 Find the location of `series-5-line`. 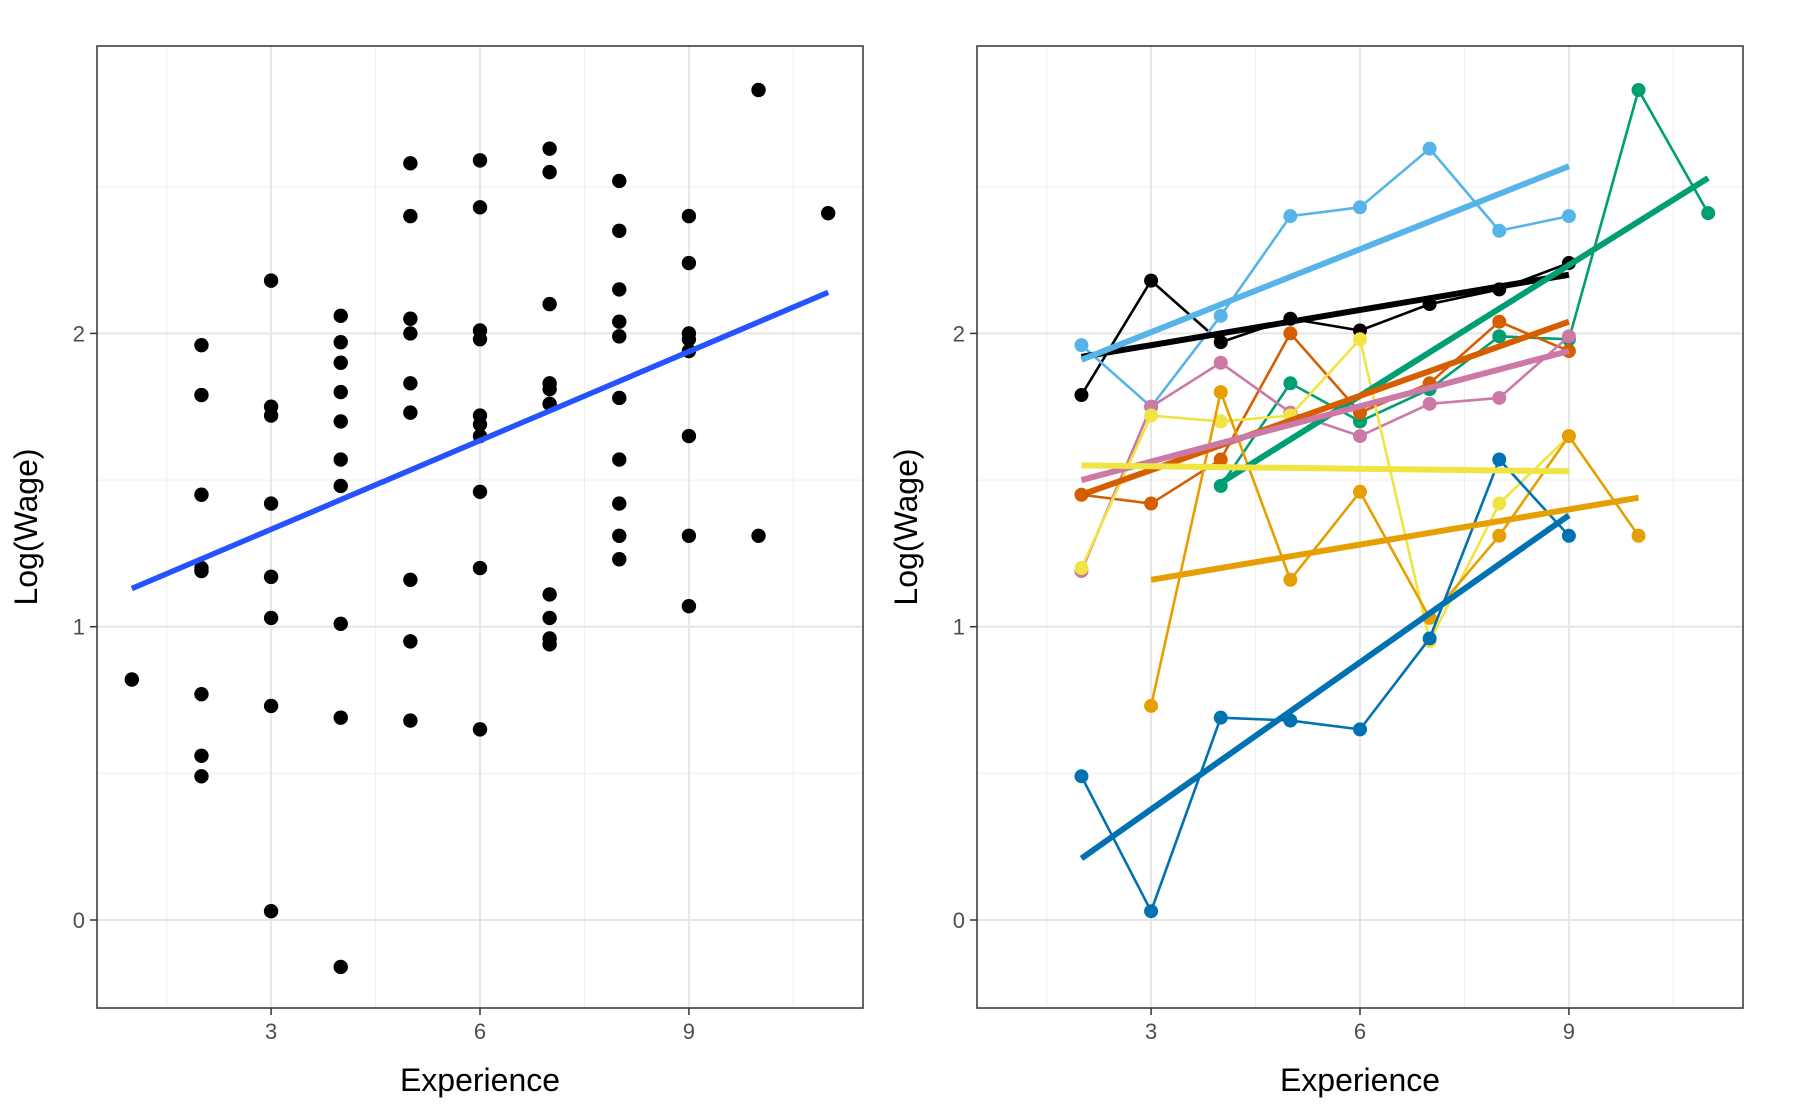

series-5-line is located at coordinates (1325, 490).